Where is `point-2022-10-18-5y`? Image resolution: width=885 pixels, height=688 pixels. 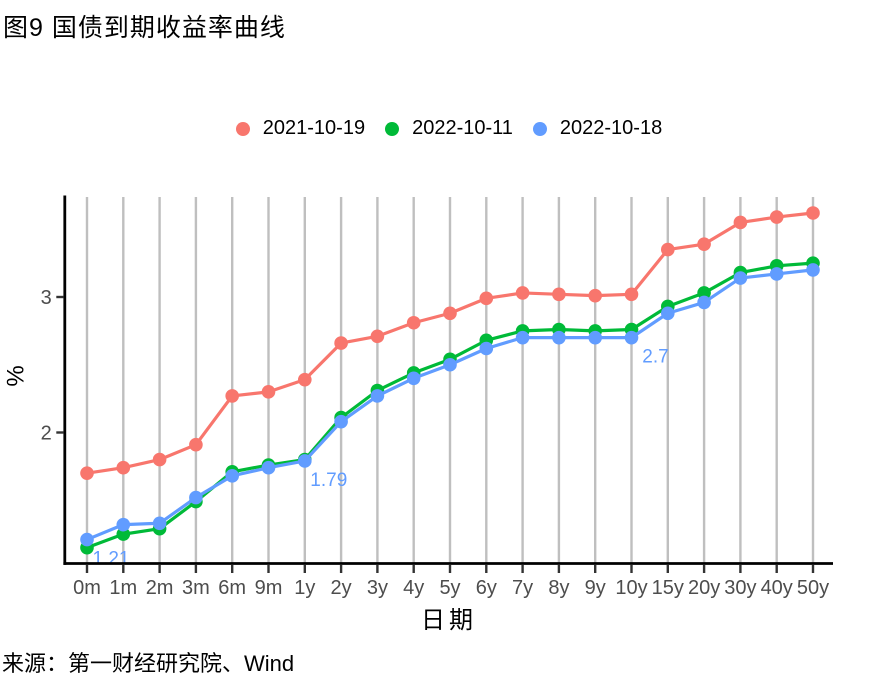
point-2022-10-18-5y is located at coordinates (450, 364).